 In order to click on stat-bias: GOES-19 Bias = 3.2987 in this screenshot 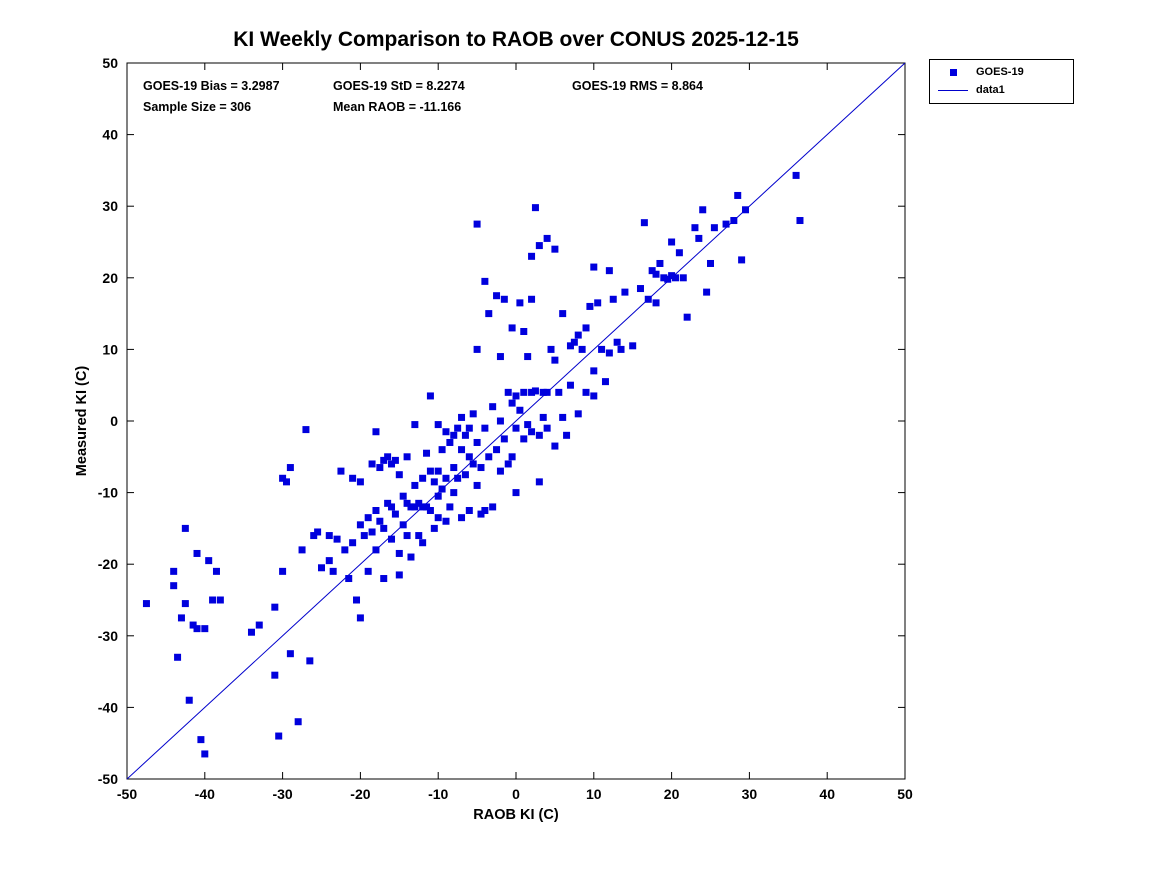, I will do `click(211, 86)`.